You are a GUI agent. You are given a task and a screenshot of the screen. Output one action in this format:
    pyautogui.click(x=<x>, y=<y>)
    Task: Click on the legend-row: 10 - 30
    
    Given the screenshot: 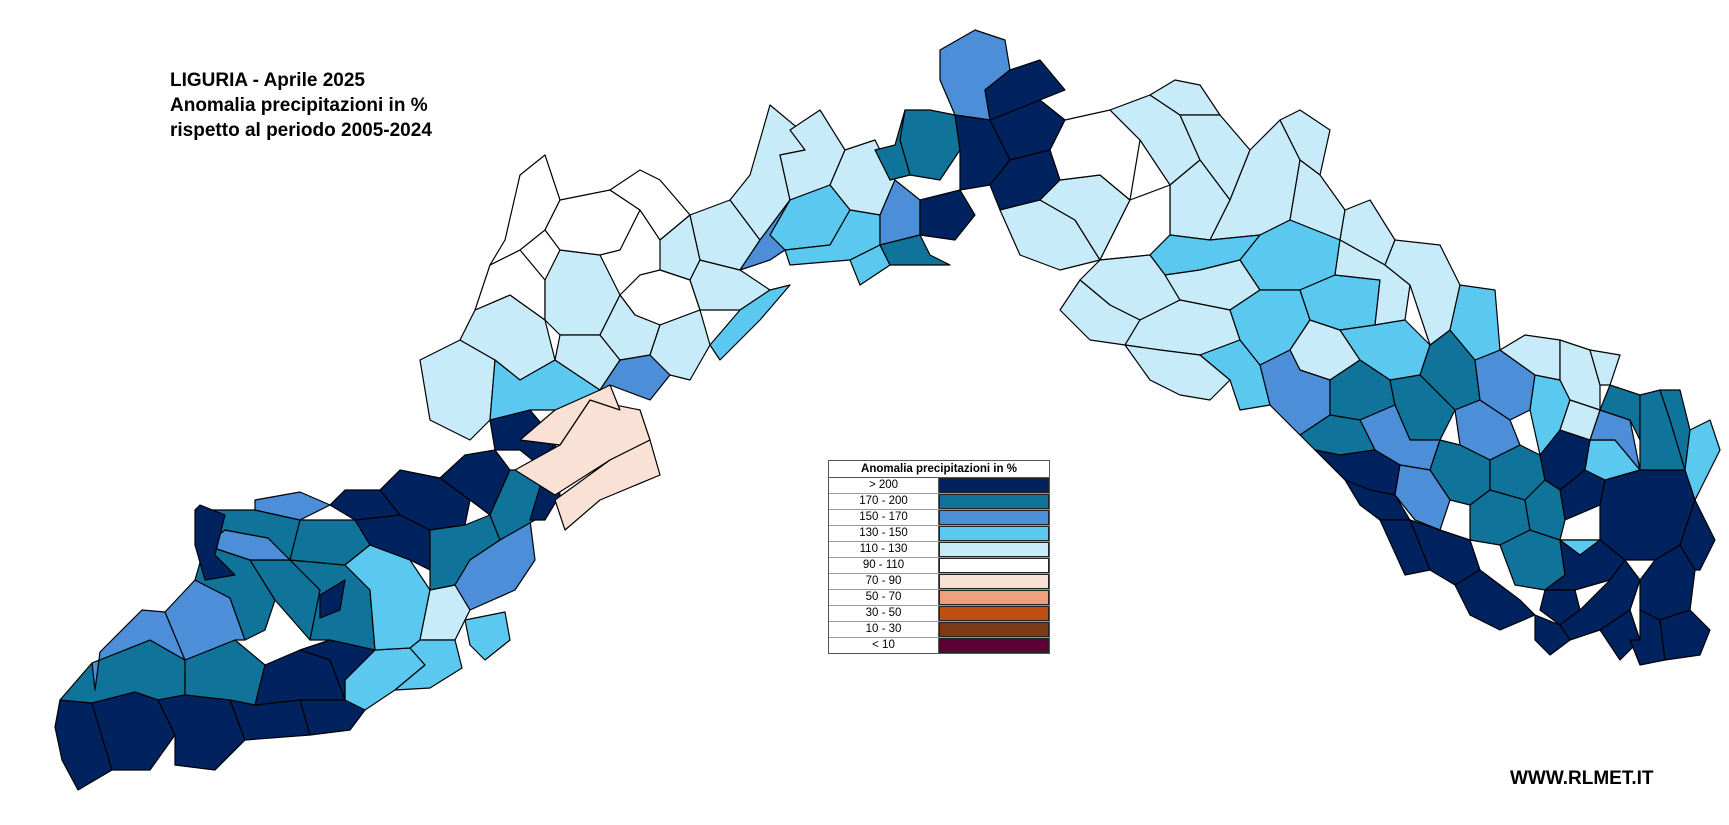 What is the action you would take?
    pyautogui.click(x=939, y=630)
    